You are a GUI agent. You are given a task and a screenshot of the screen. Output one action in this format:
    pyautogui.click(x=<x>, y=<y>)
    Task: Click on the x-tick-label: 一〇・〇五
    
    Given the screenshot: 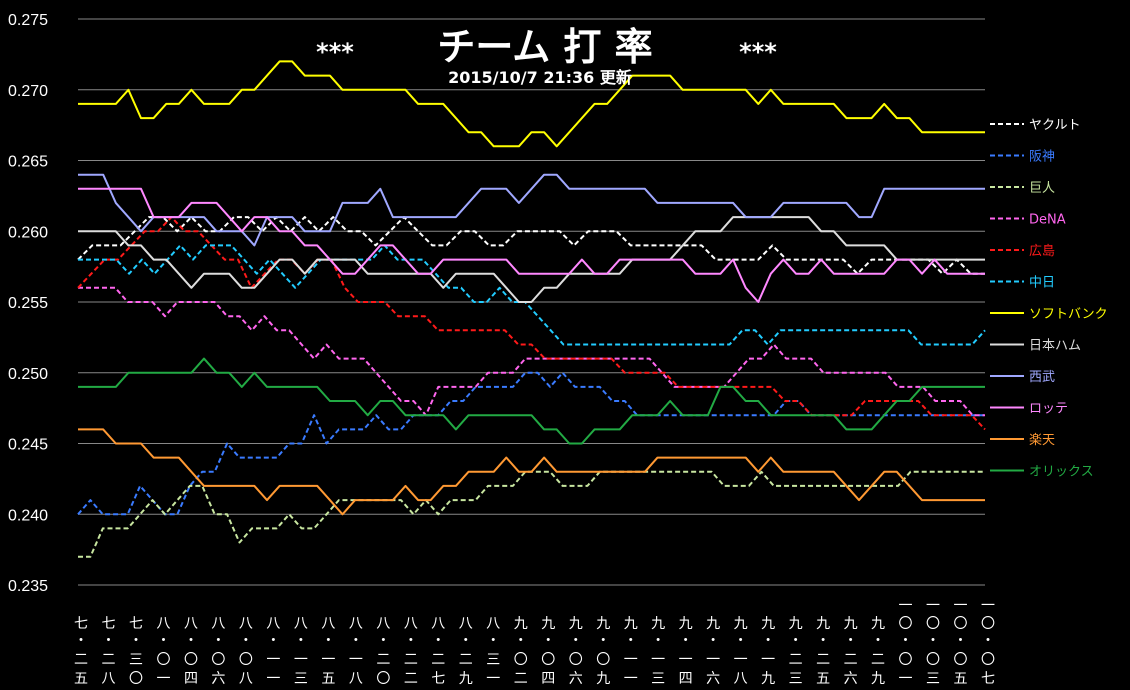 What is the action you would take?
    pyautogui.click(x=961, y=642)
    